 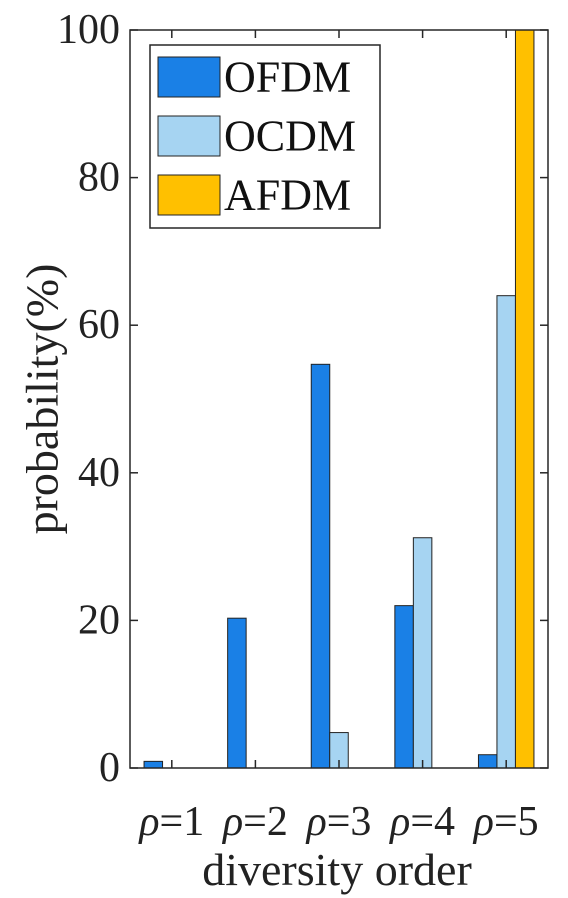 I want to click on x-tick-label: ρ=3, so click(x=338, y=822).